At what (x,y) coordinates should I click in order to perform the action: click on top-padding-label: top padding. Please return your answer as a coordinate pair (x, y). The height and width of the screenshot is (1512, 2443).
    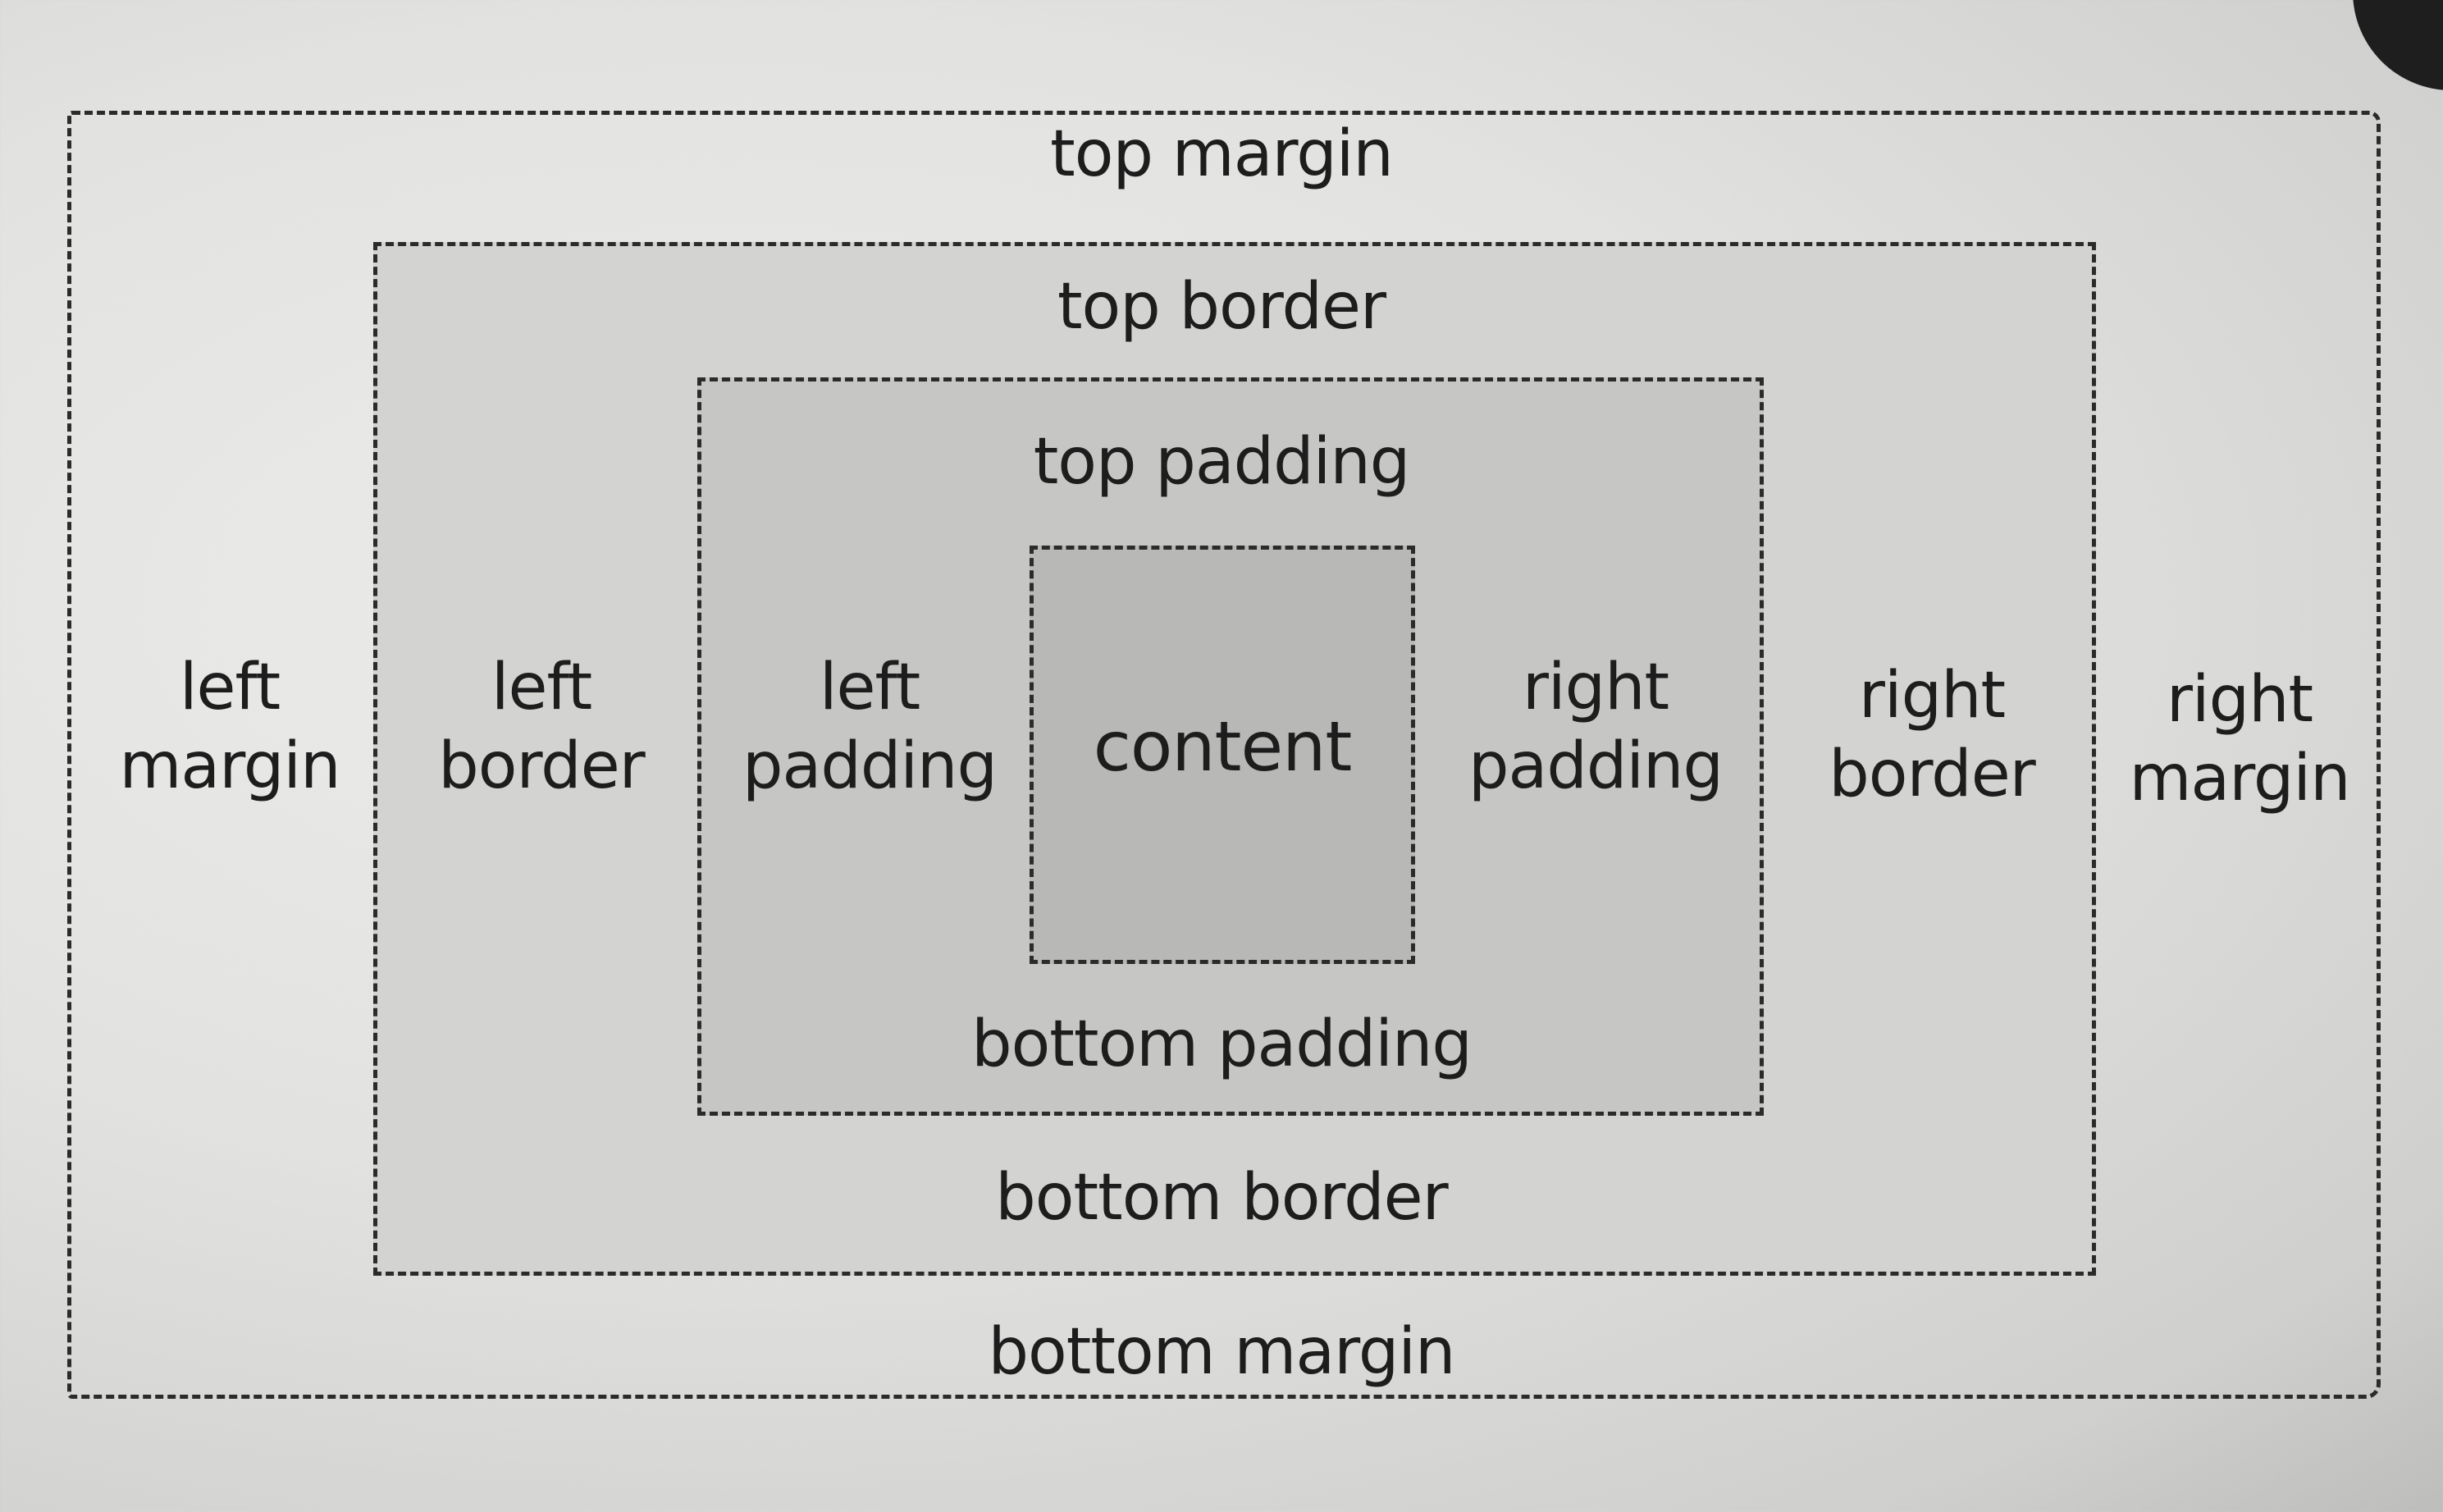
    Looking at the image, I should click on (1222, 462).